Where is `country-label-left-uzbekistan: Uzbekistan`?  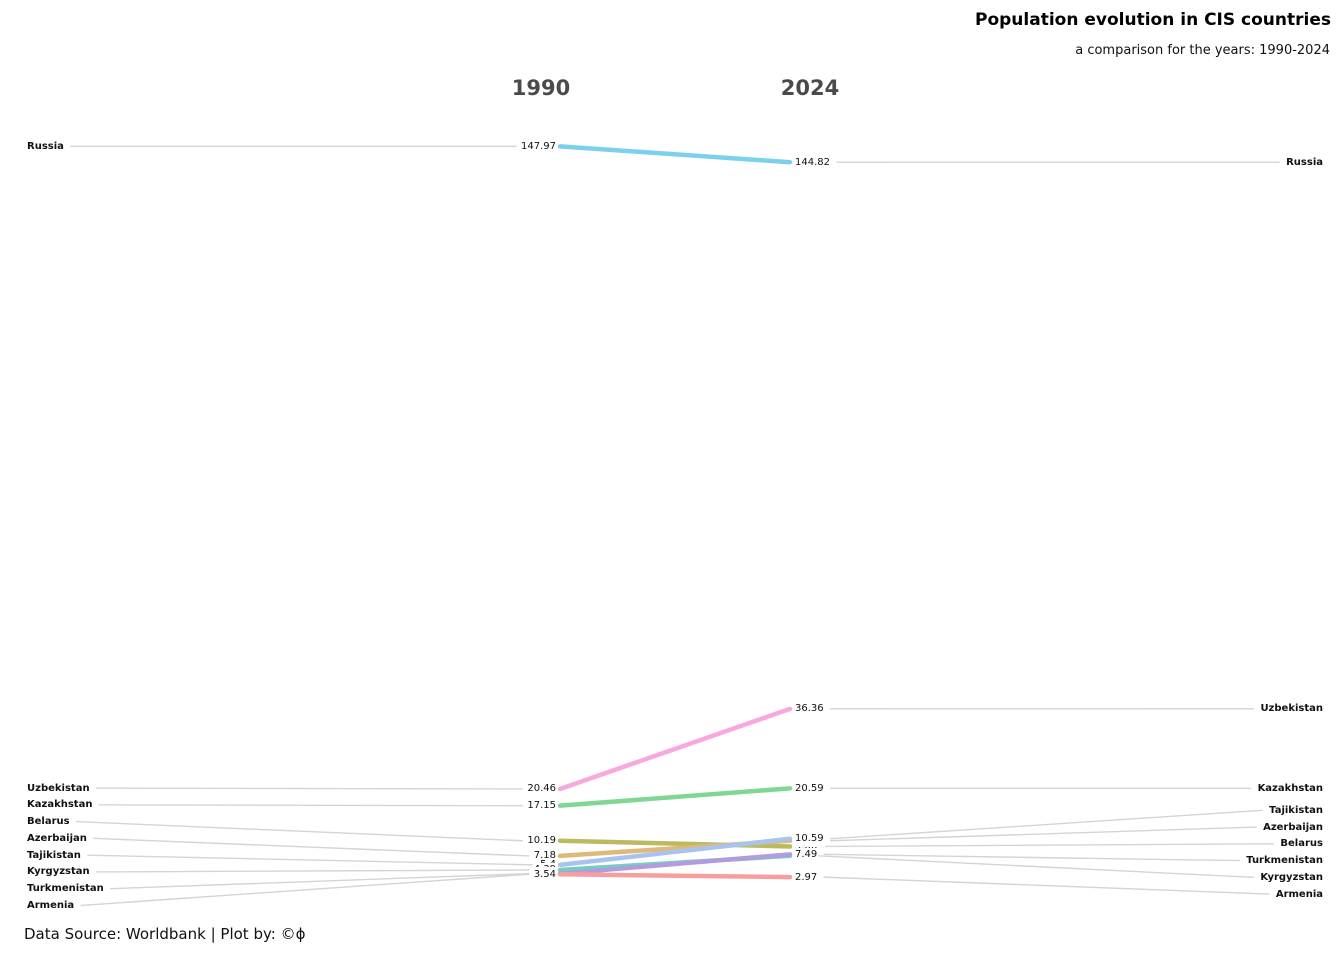
country-label-left-uzbekistan: Uzbekistan is located at coordinates (58, 788).